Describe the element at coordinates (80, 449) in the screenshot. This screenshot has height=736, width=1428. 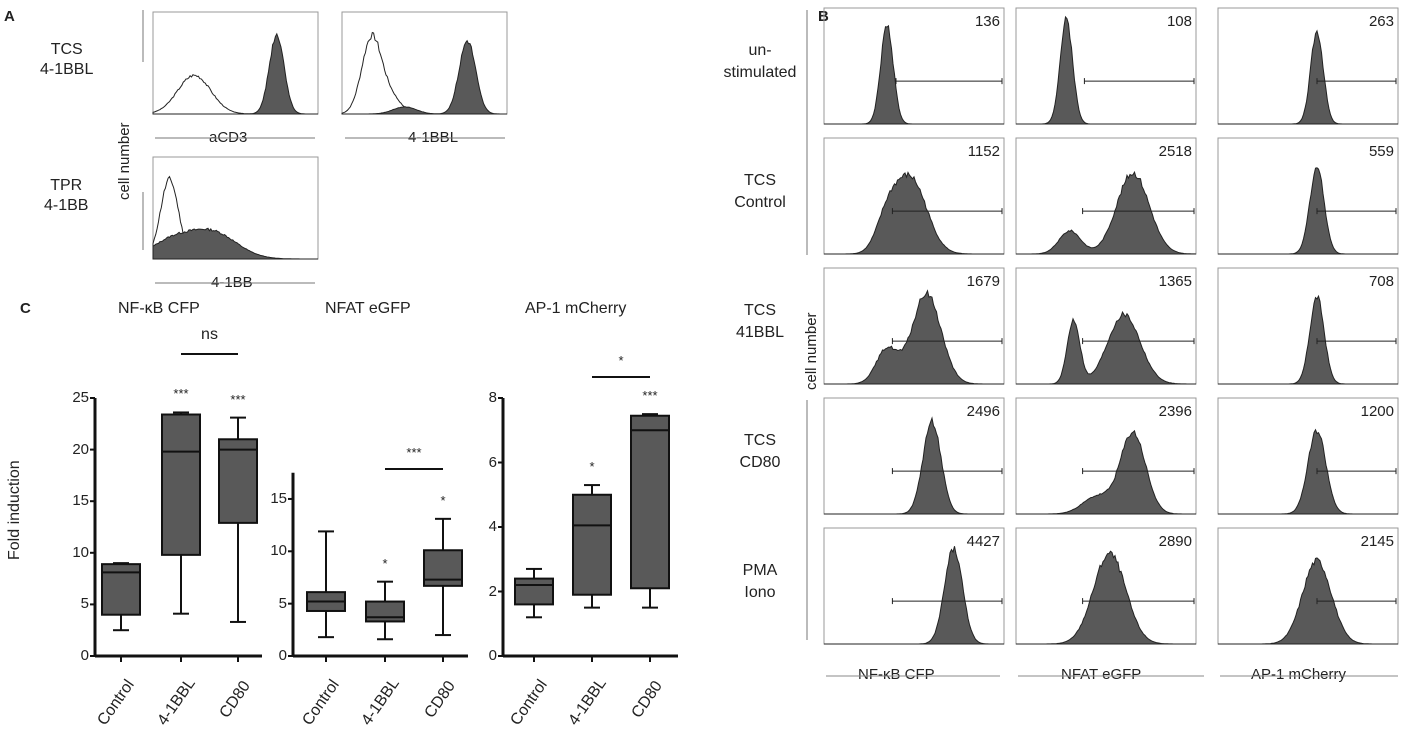
I see `y-tick-label: 20` at that location.